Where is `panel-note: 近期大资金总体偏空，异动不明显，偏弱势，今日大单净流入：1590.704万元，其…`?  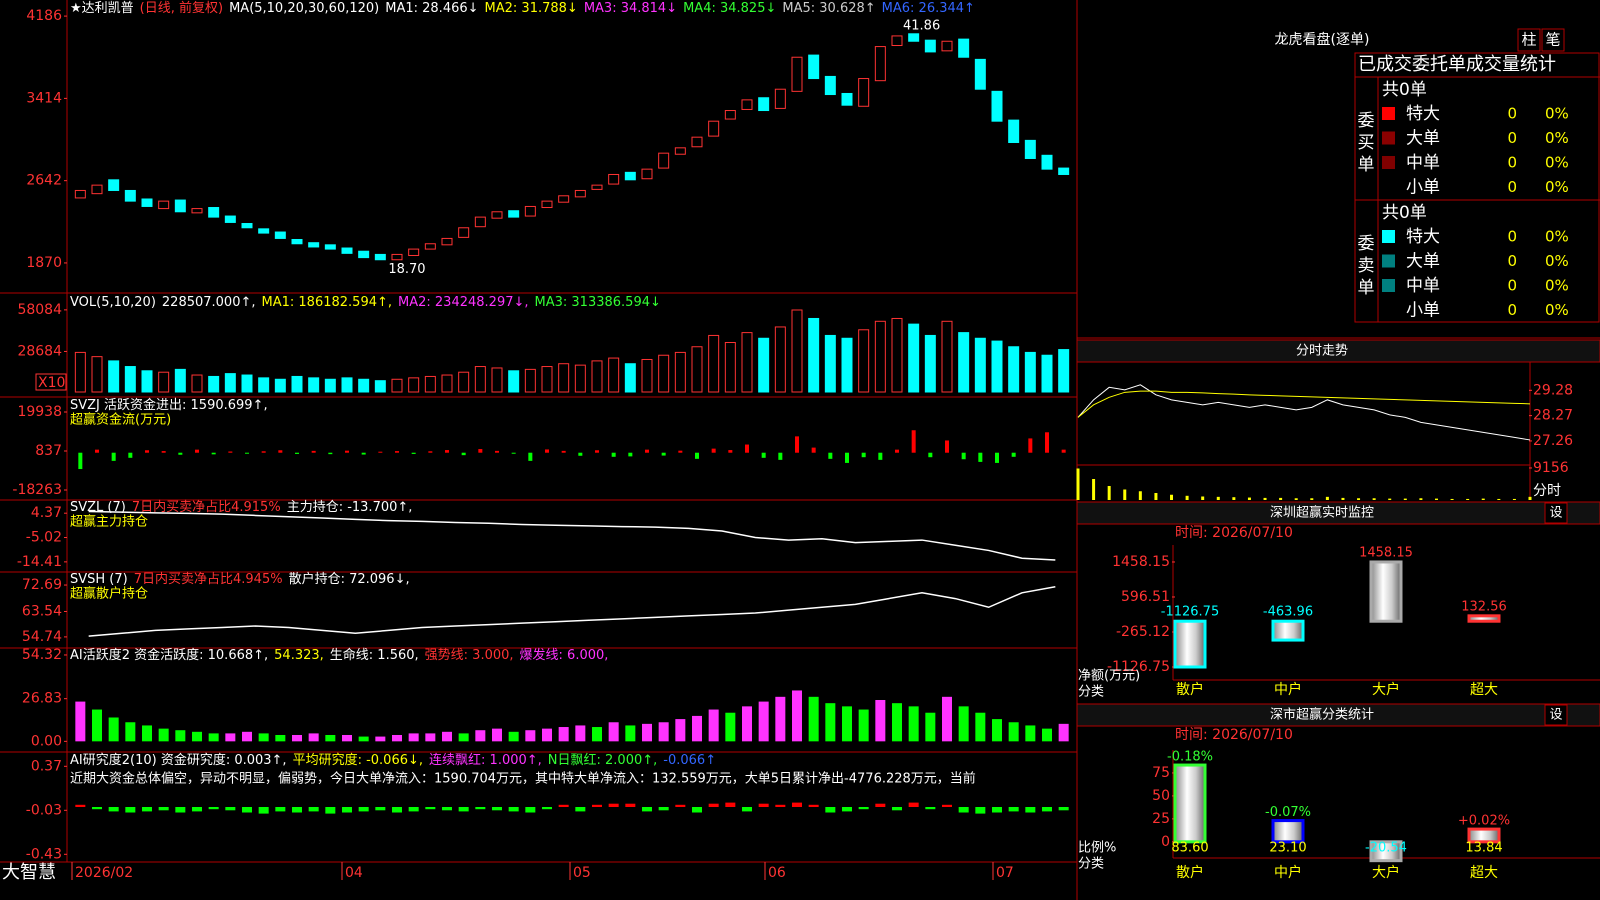 panel-note: 近期大资金总体偏空，异动不明显，偏弱势，今日大单净流入：1590.704万元，其… is located at coordinates (523, 779).